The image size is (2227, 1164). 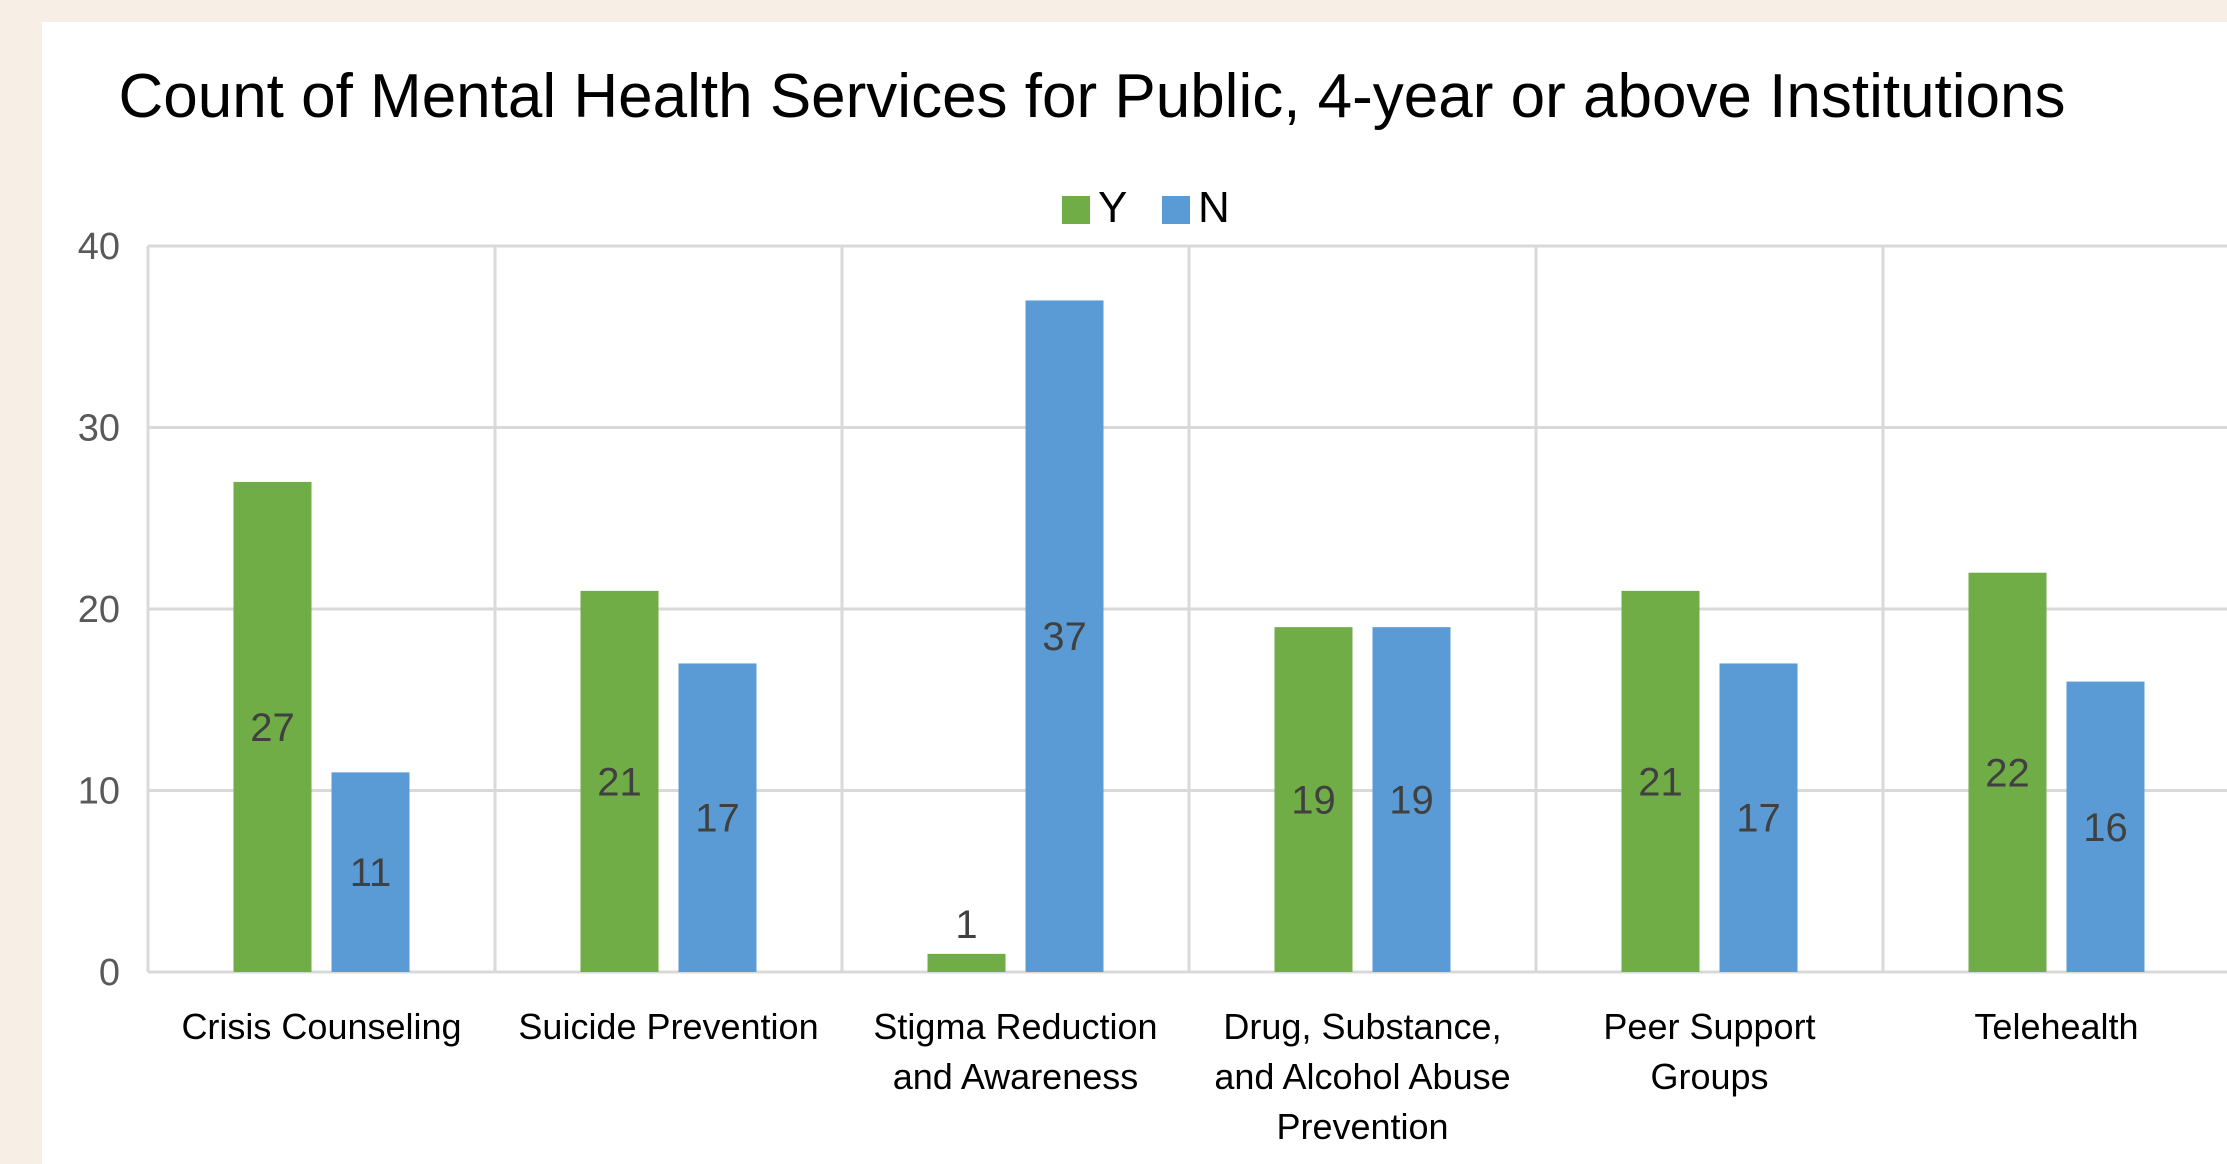 What do you see at coordinates (1076, 210) in the screenshot?
I see `legend-swatch-y` at bounding box center [1076, 210].